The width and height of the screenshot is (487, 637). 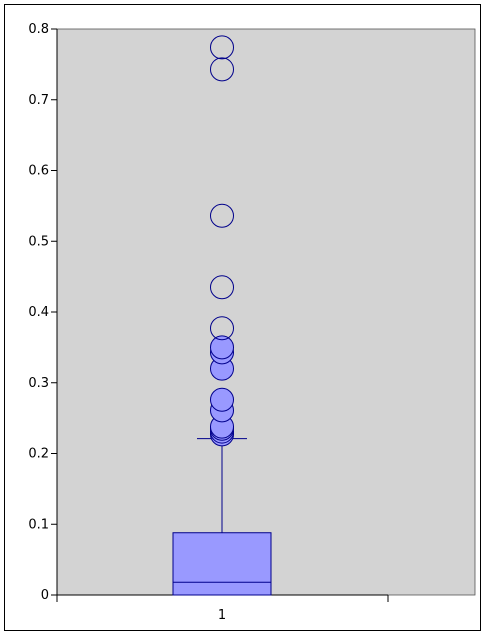 What do you see at coordinates (38, 171) in the screenshot?
I see `y-tick-label: 0.6` at bounding box center [38, 171].